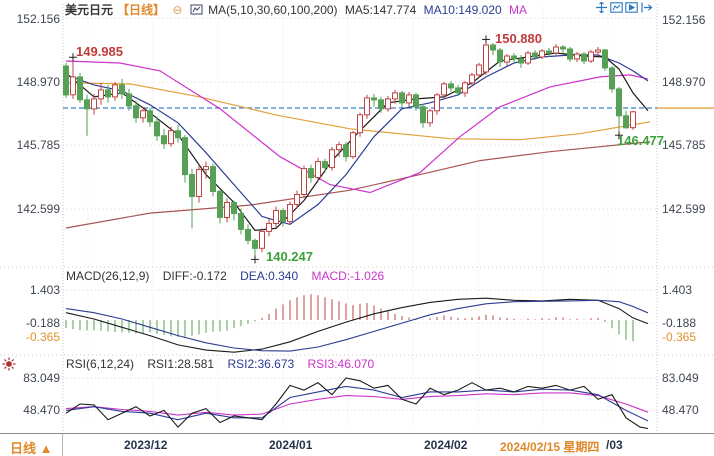 The width and height of the screenshot is (714, 456). What do you see at coordinates (9, 364) in the screenshot?
I see `indicator-settings-icon` at bounding box center [9, 364].